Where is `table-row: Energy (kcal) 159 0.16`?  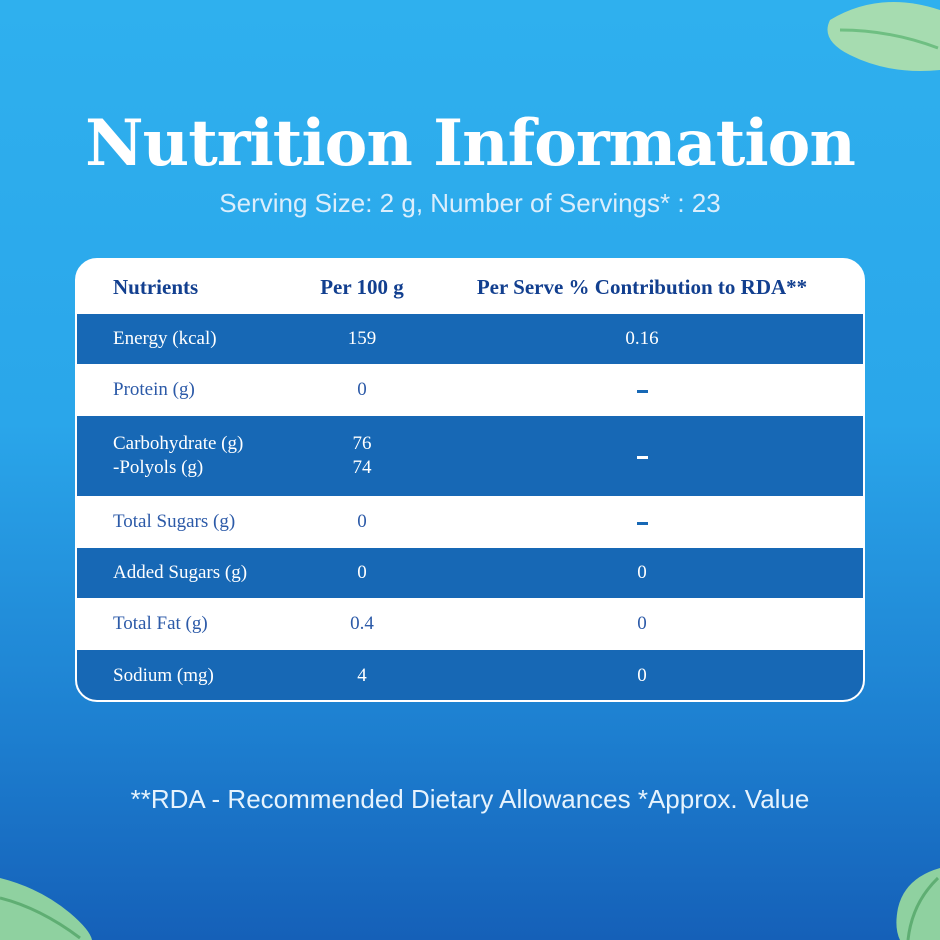
table-row: Energy (kcal) 159 0.16 is located at coordinates (470, 339).